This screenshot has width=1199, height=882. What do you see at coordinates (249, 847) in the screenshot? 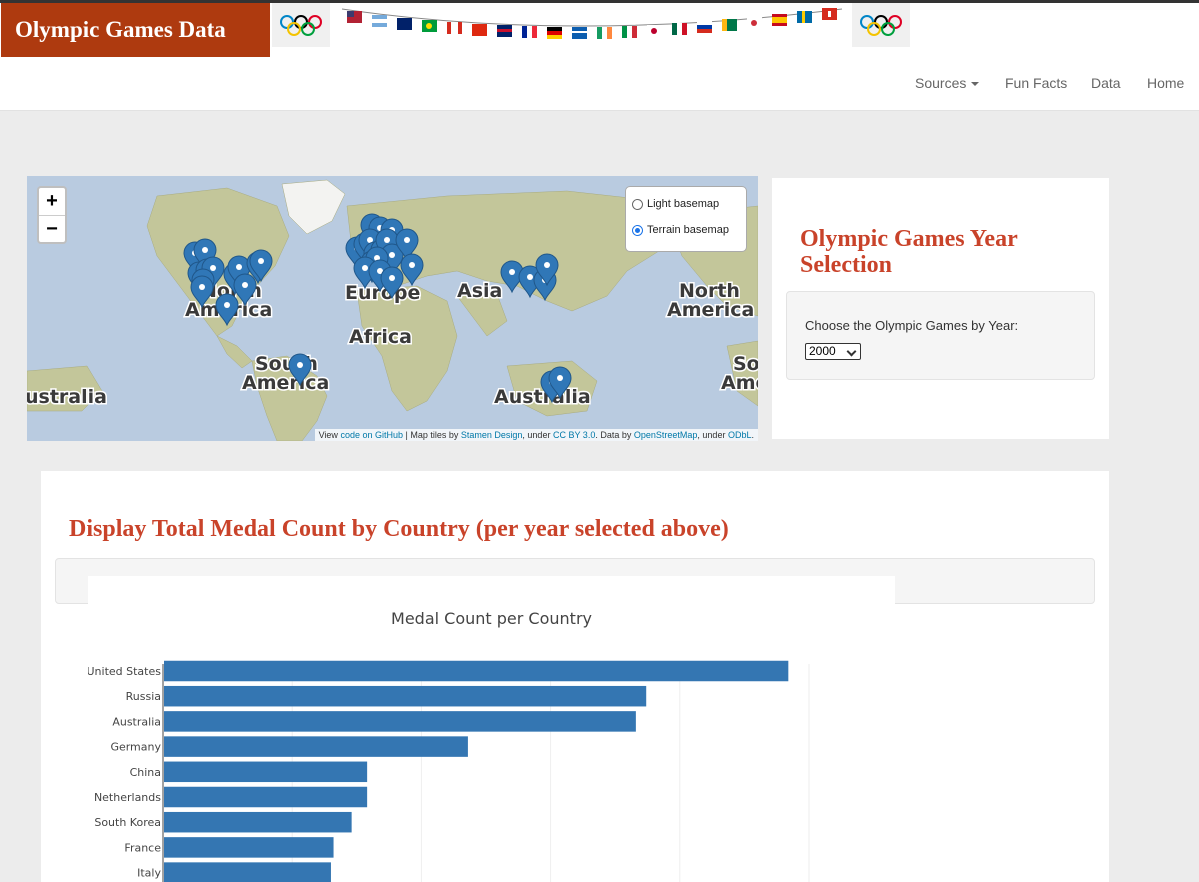
I see `bar-france` at bounding box center [249, 847].